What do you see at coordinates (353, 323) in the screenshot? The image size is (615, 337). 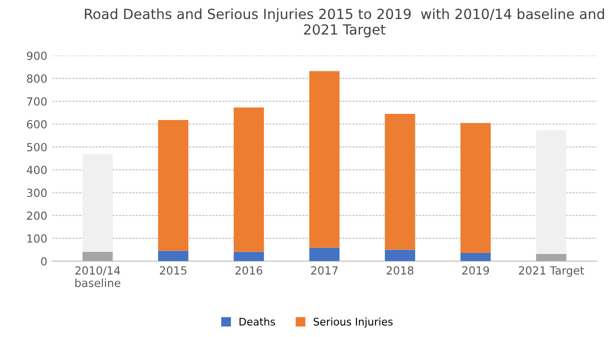 I see `legend-label: Serious Injuries` at bounding box center [353, 323].